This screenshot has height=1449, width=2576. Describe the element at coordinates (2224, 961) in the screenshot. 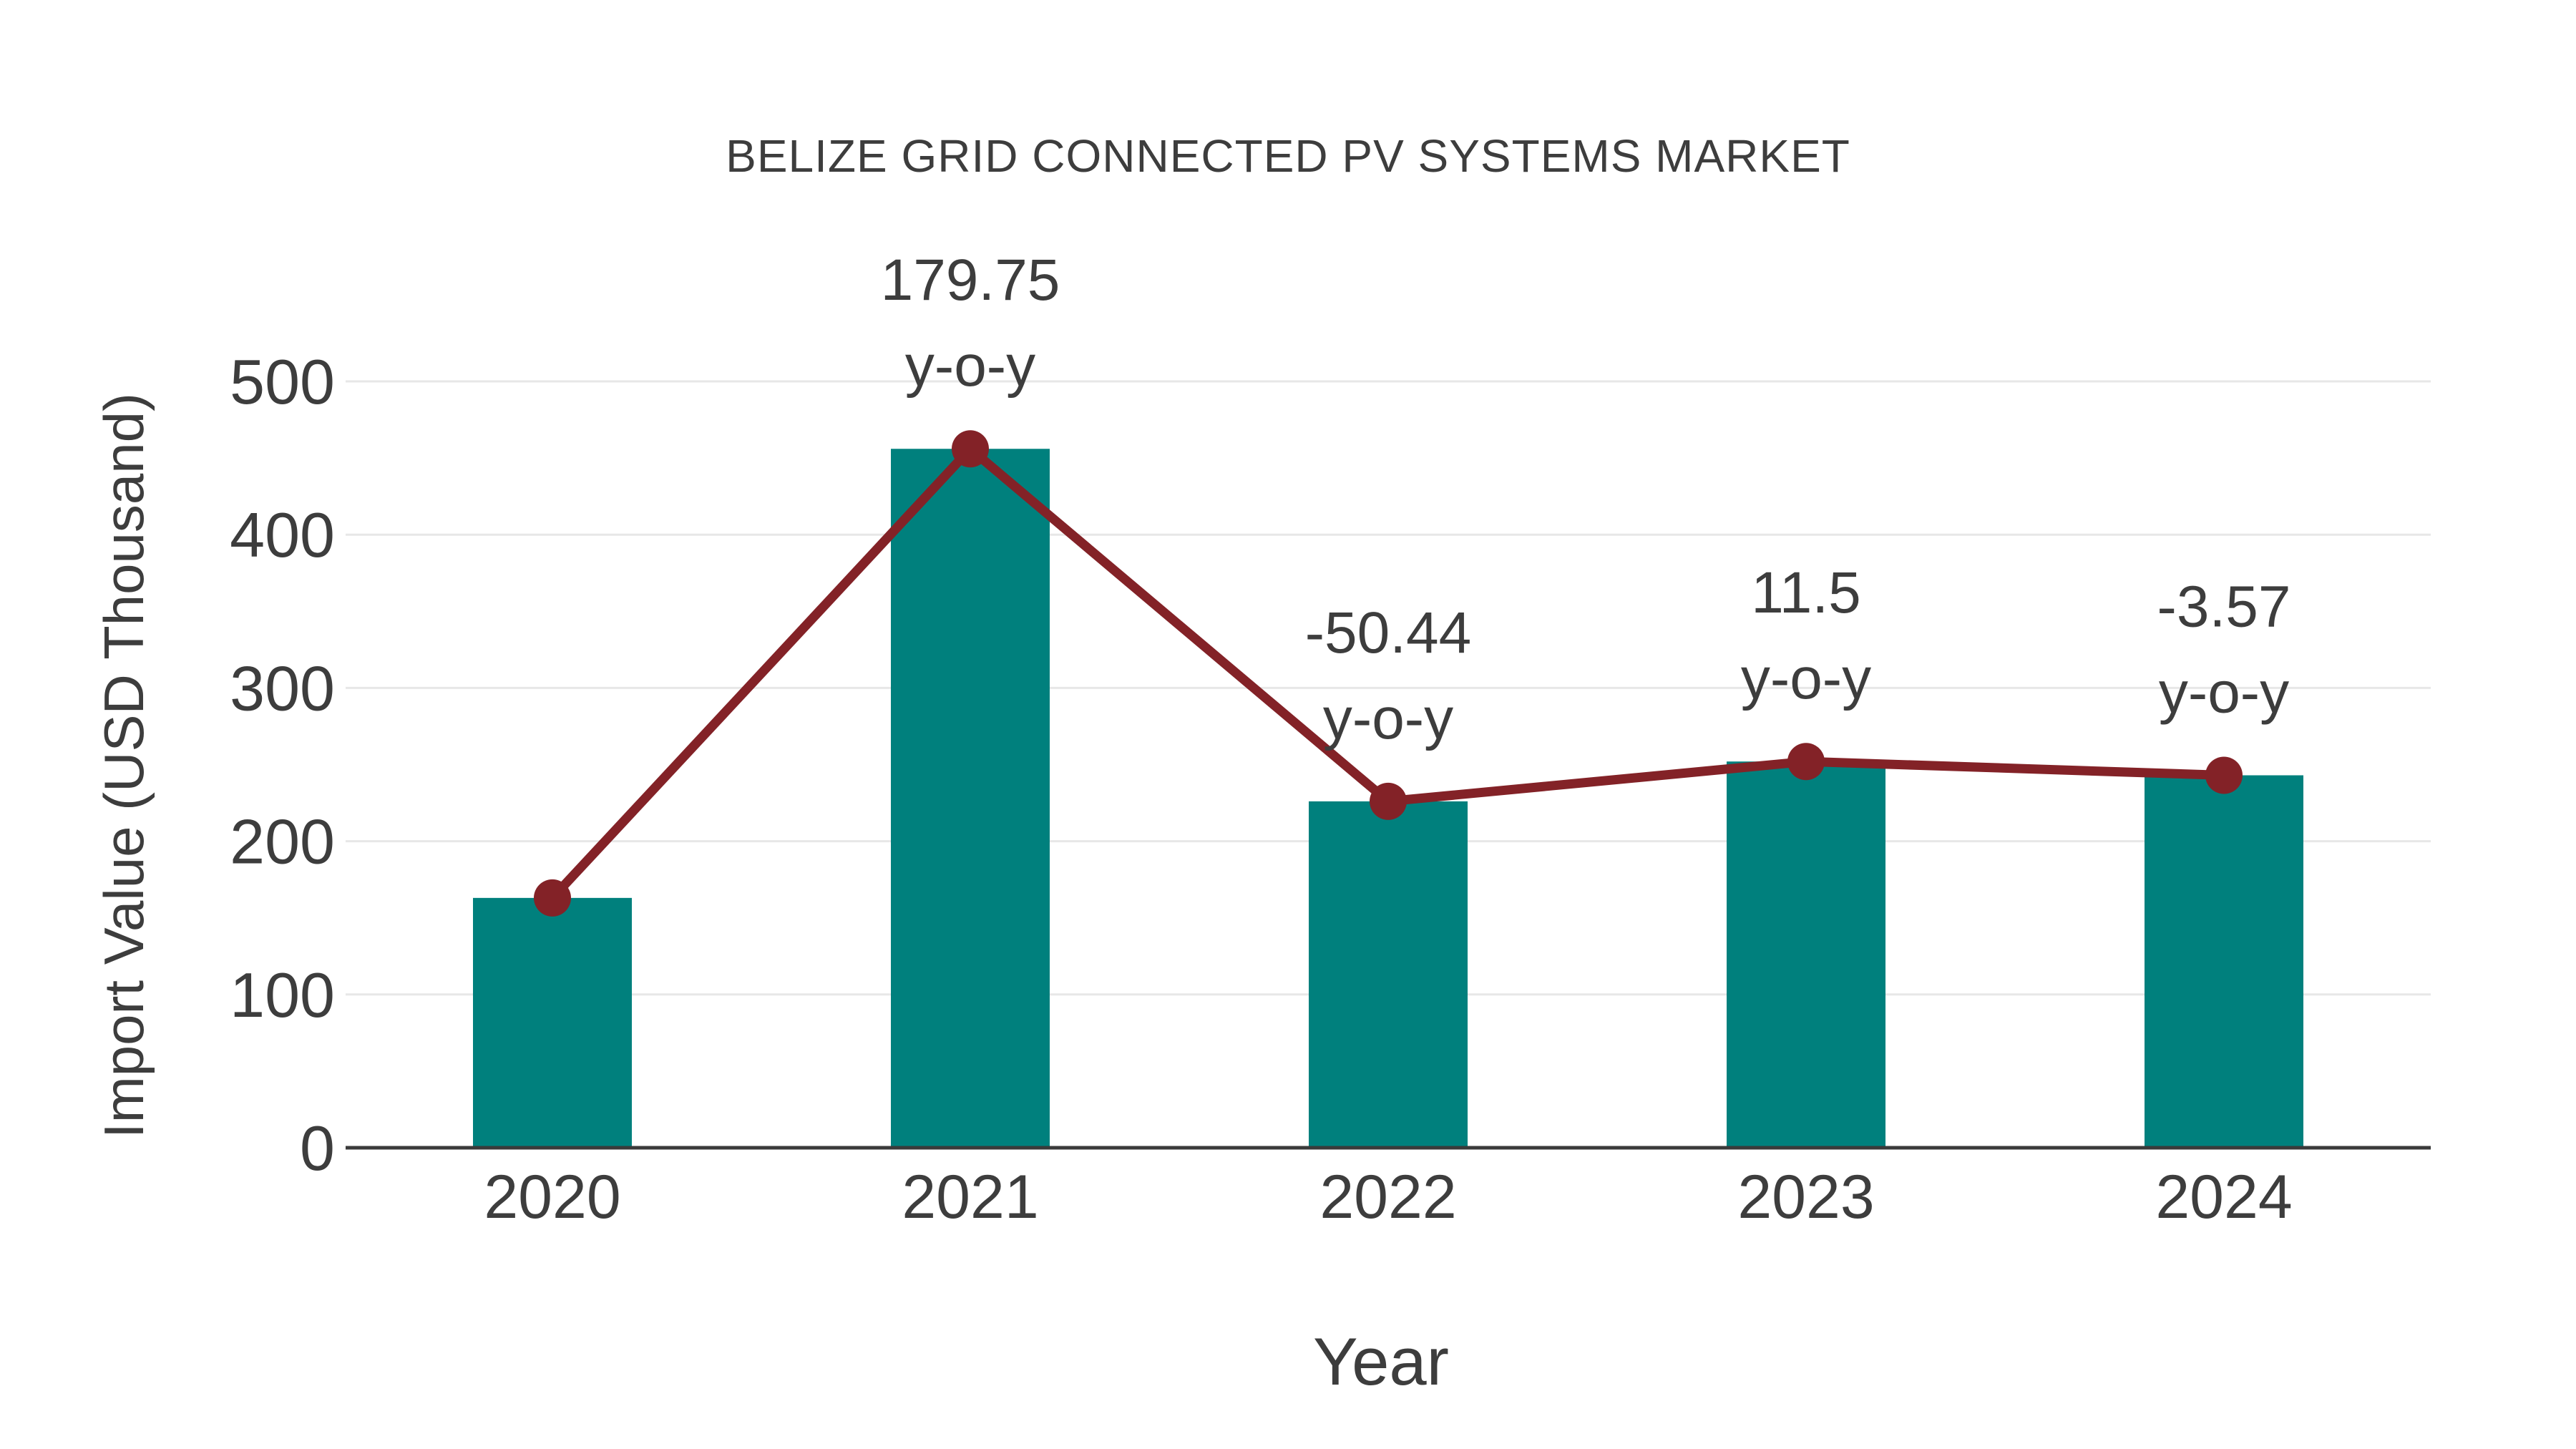

I see `bar-2024` at that location.